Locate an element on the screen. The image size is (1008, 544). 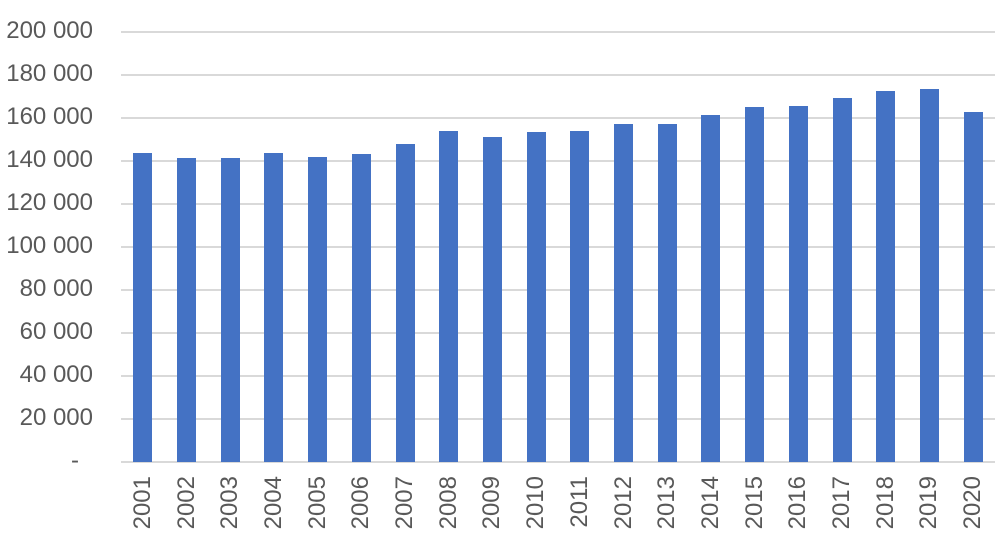
y-tick-label: 40 000 is located at coordinates (56, 375).